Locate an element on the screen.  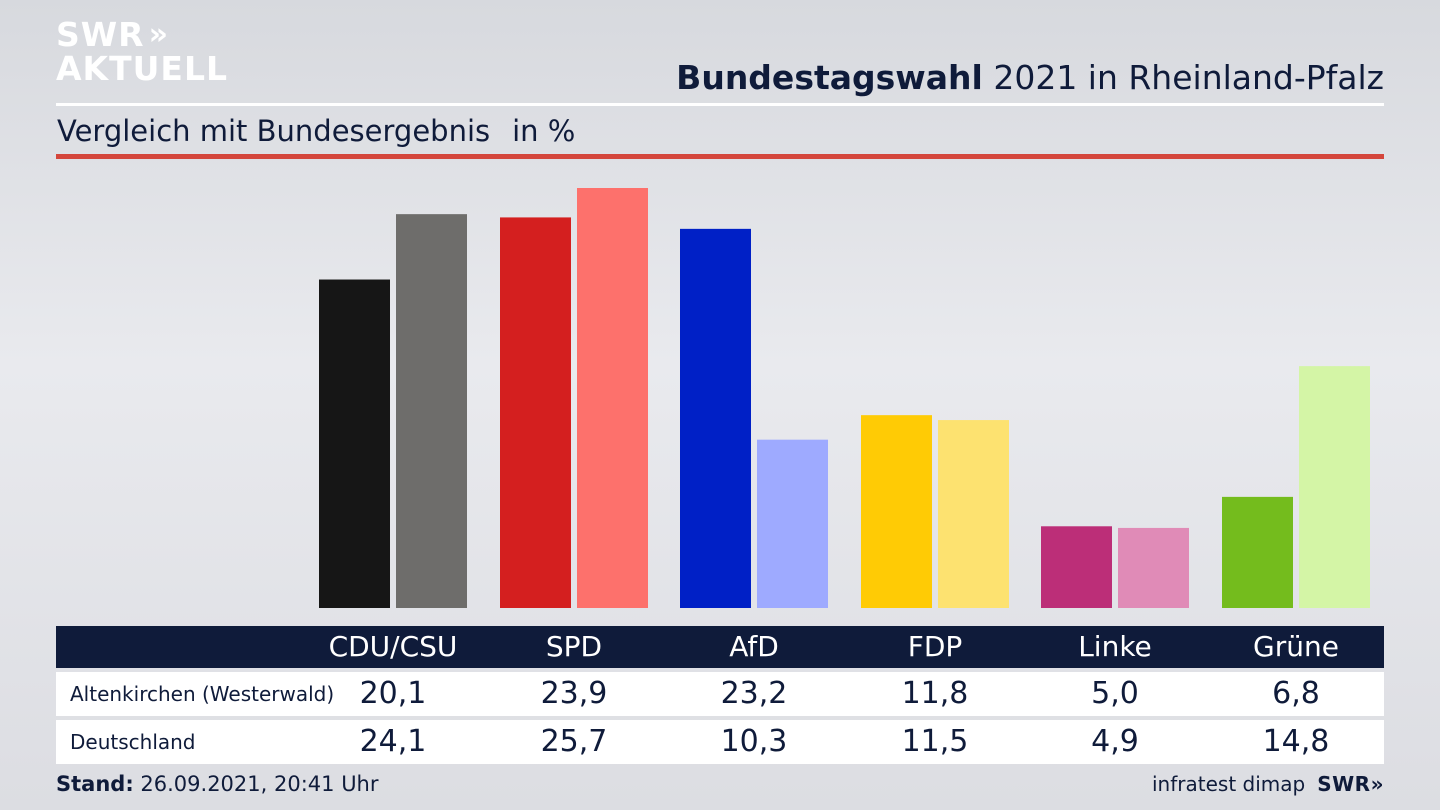
title-divider is located at coordinates (720, 104).